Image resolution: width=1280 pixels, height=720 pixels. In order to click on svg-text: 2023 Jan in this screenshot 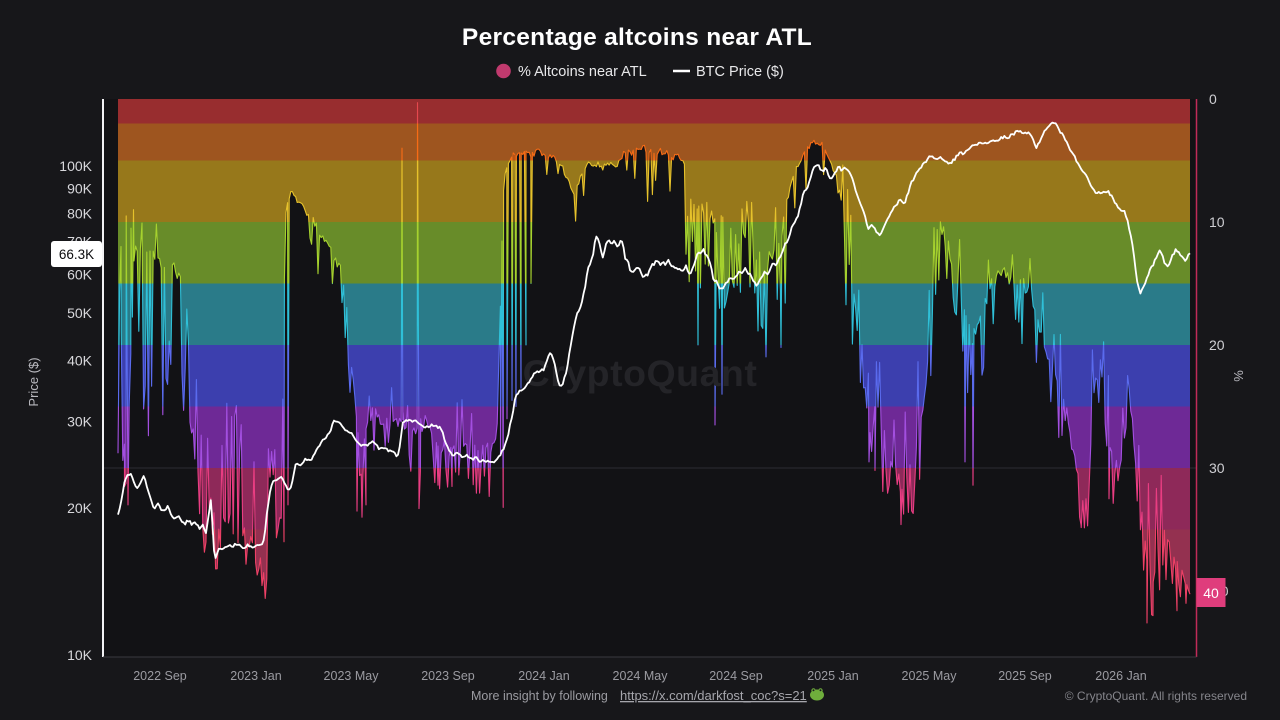, I will do `click(255, 676)`.